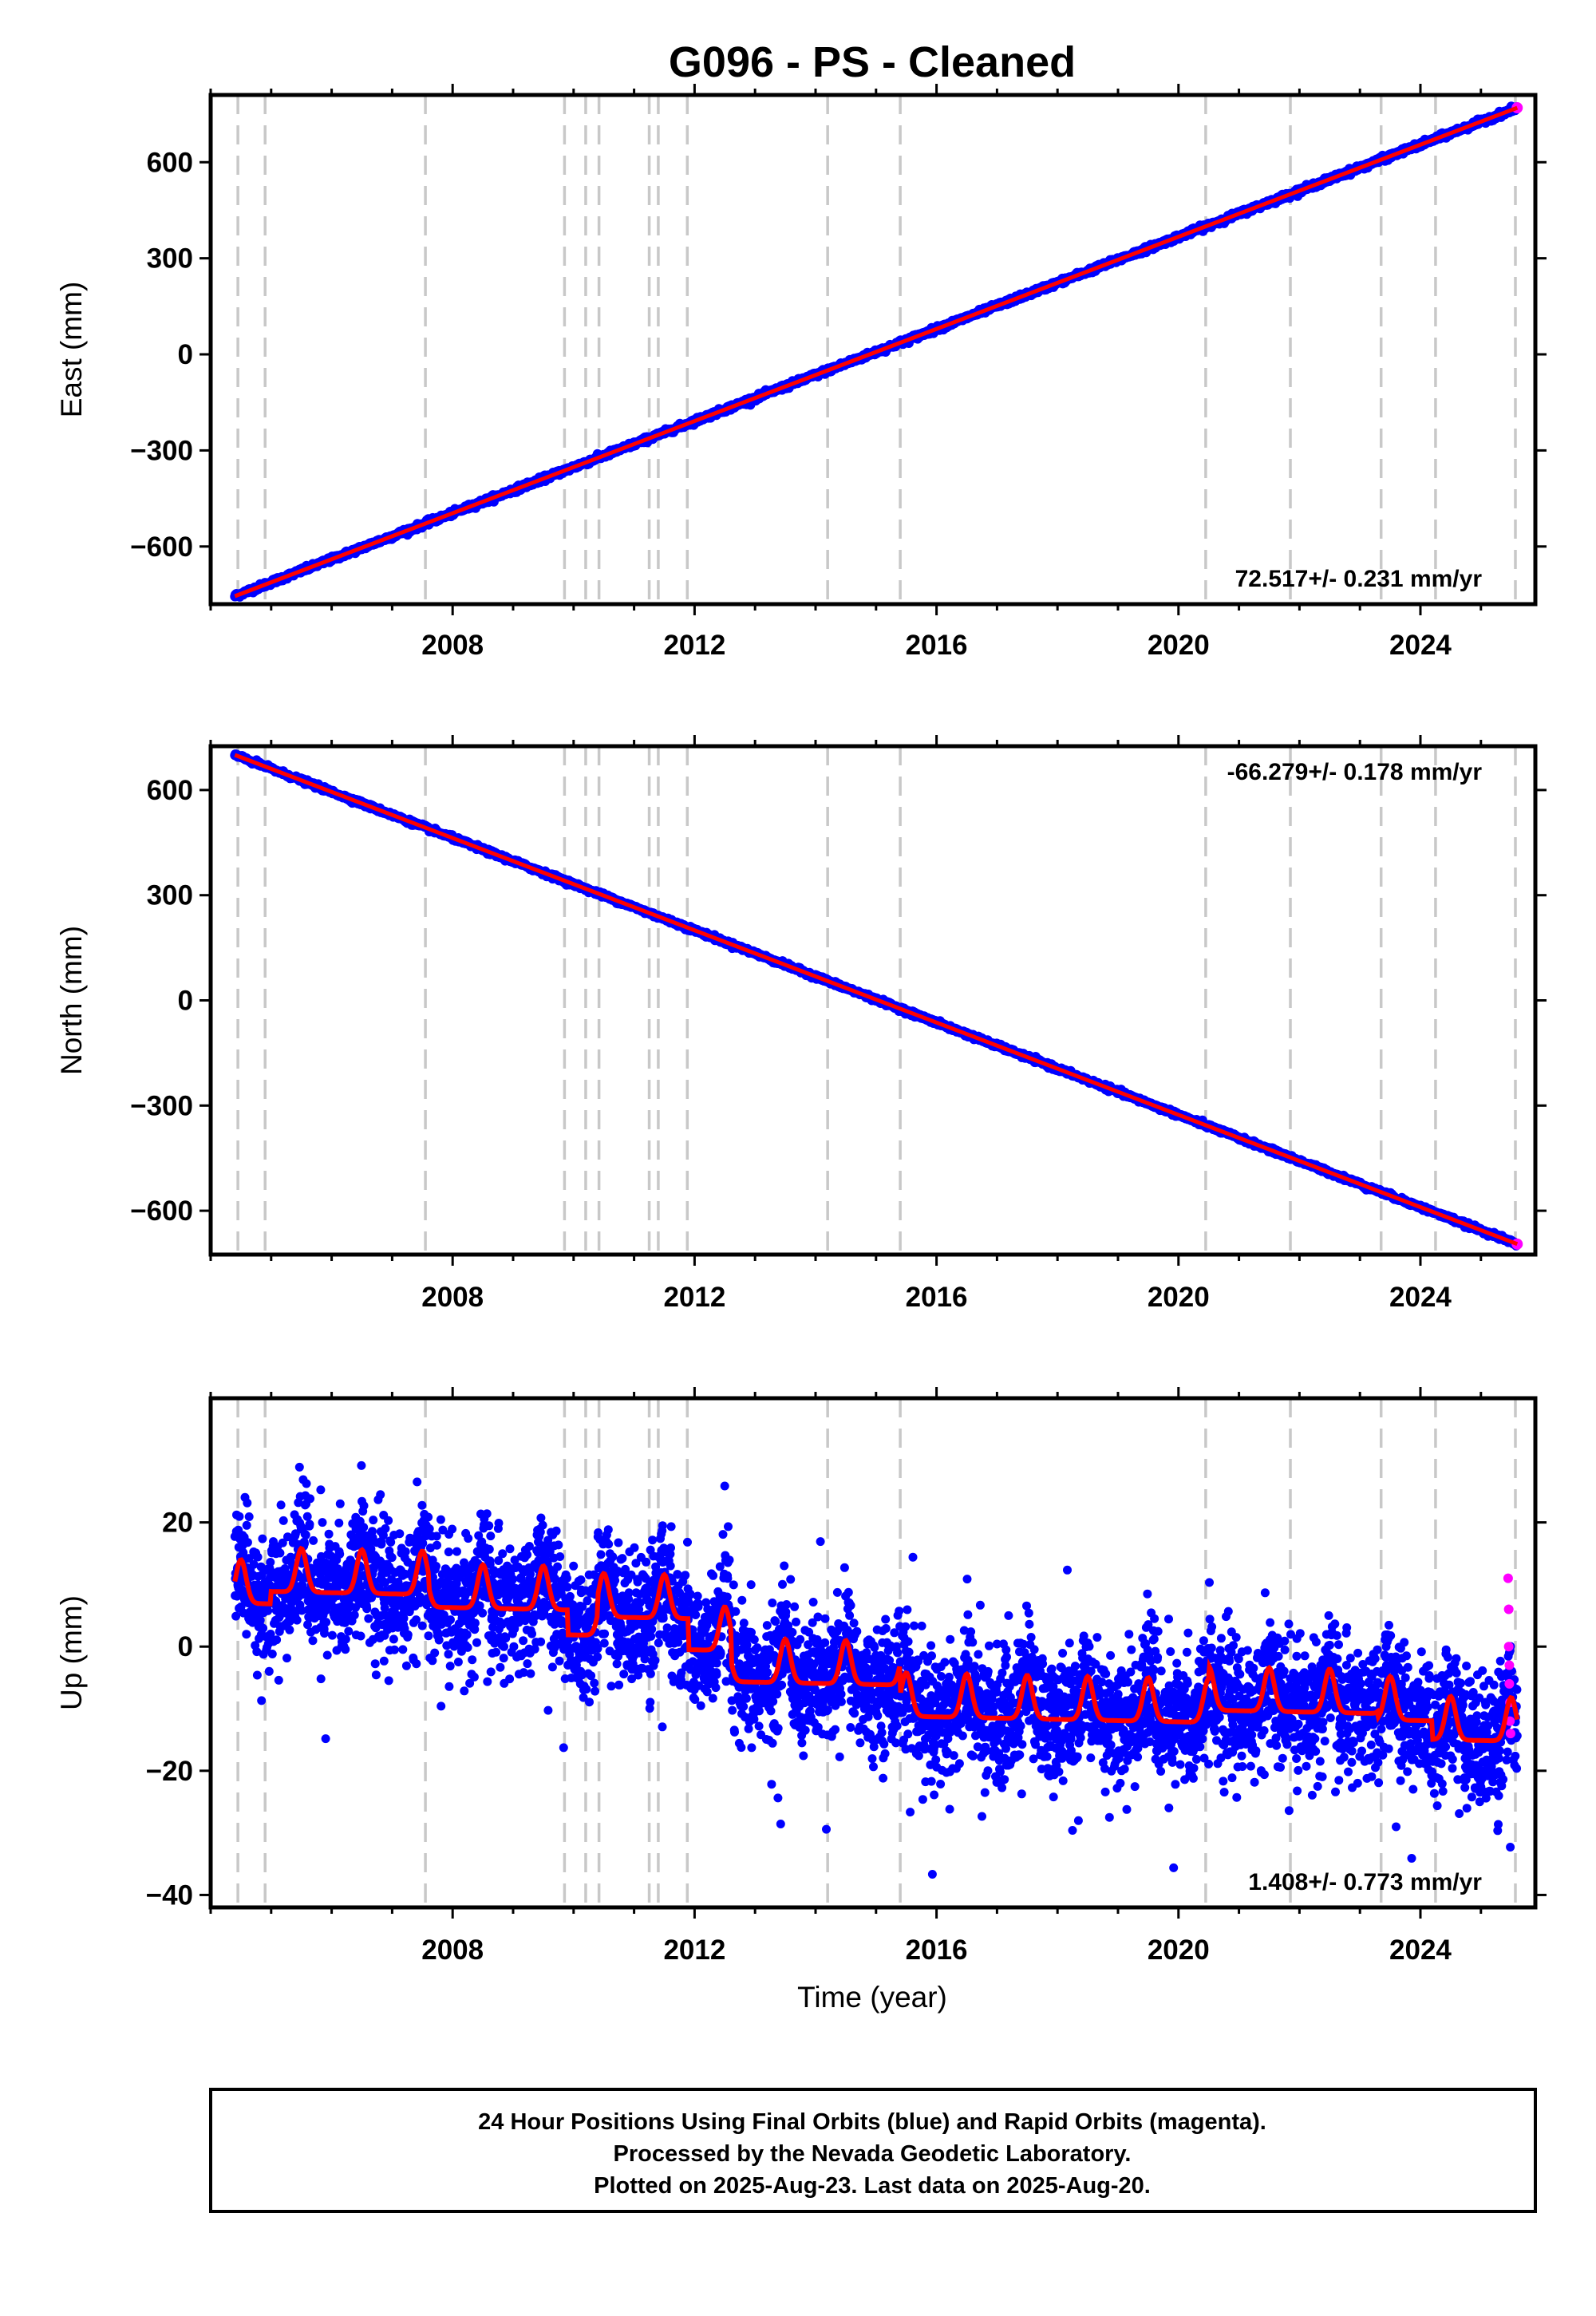 The height and width of the screenshot is (2316, 1596). I want to click on y-tick-label: −300, so click(161, 450).